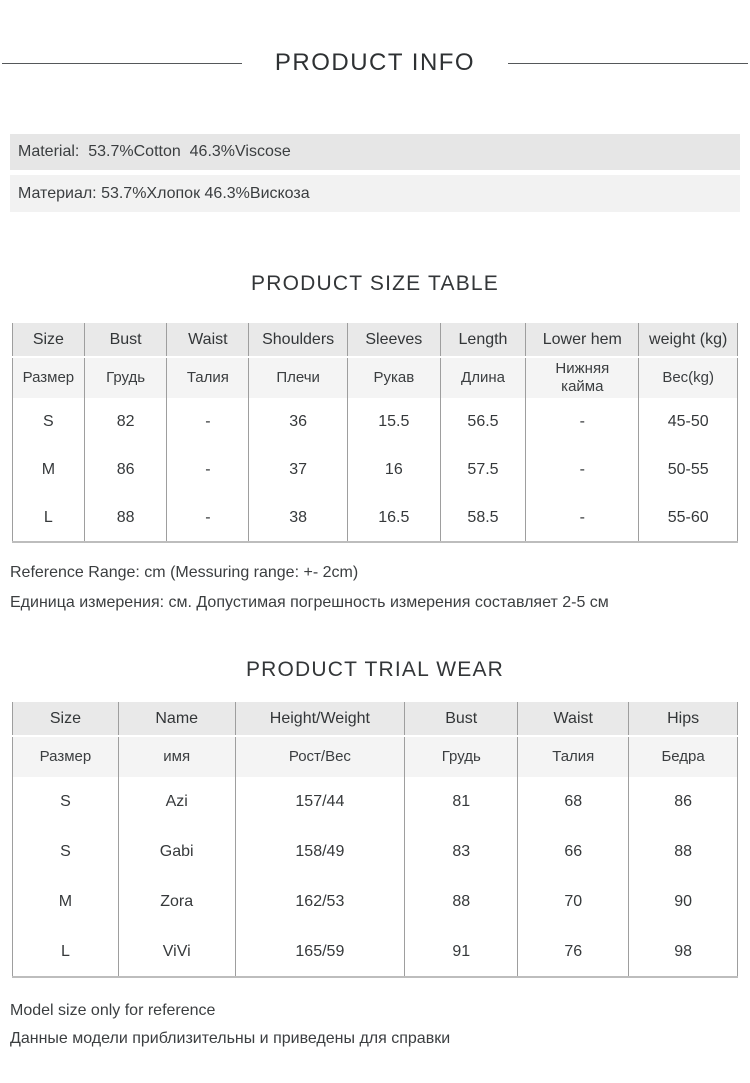 The height and width of the screenshot is (1083, 750). Describe the element at coordinates (483, 518) in the screenshot. I see `table-cell: 58.5` at that location.